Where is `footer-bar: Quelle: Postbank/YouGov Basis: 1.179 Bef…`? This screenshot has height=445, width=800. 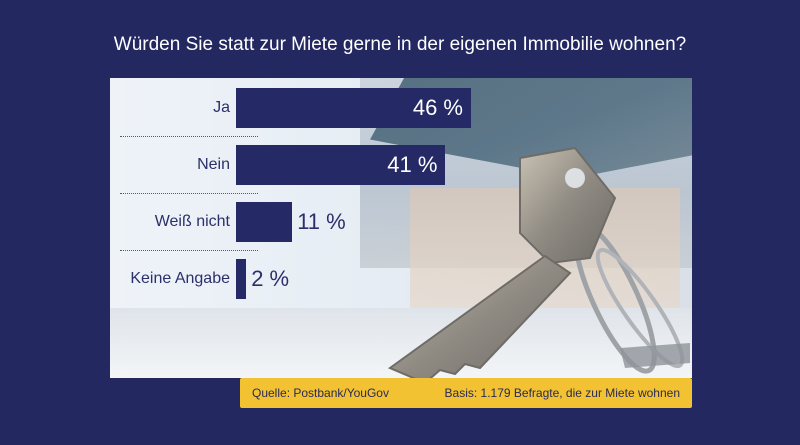 footer-bar: Quelle: Postbank/YouGov Basis: 1.179 Bef… is located at coordinates (466, 393).